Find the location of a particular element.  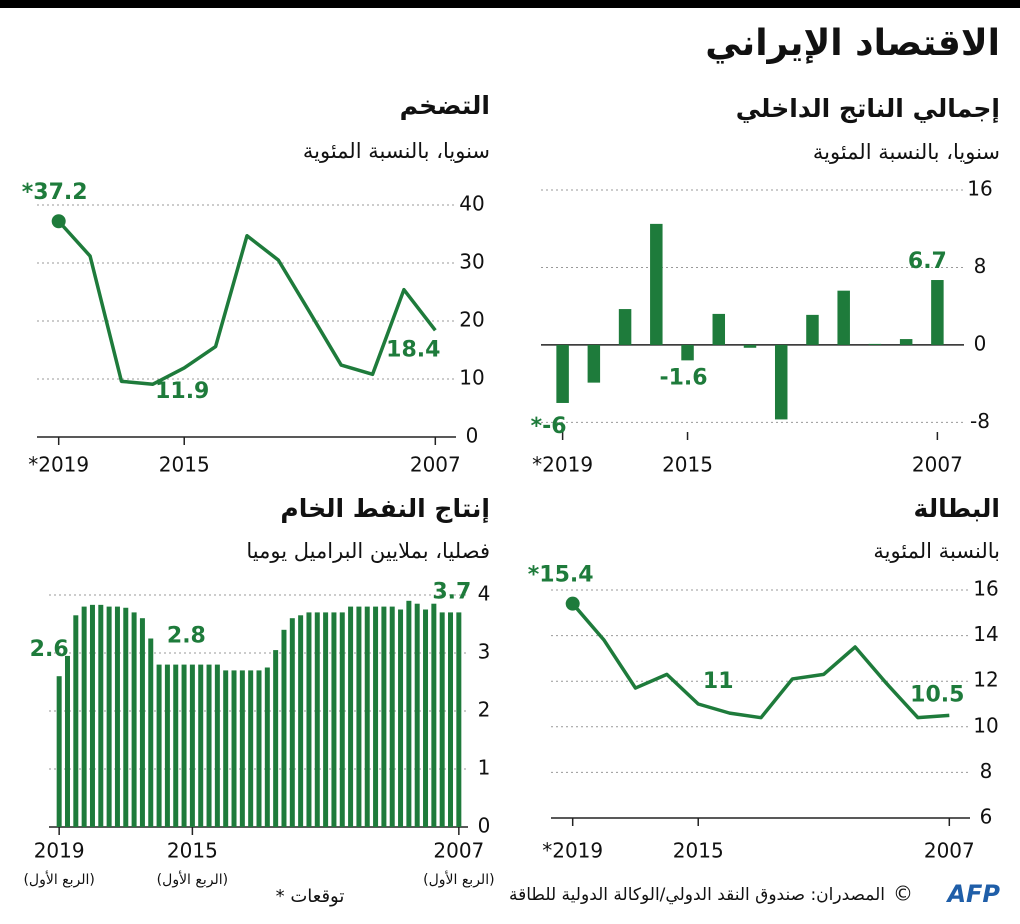

chart-title: البطالة is located at coordinates (957, 508).